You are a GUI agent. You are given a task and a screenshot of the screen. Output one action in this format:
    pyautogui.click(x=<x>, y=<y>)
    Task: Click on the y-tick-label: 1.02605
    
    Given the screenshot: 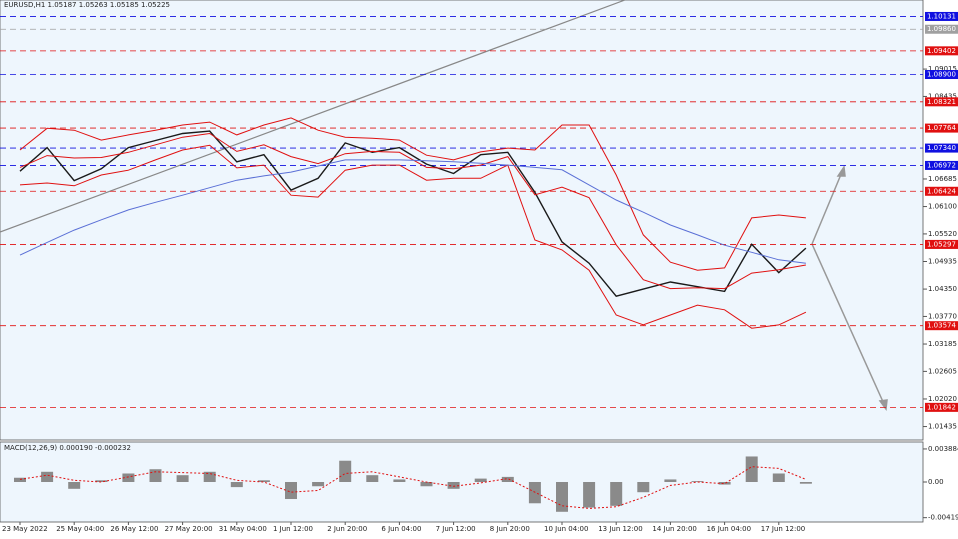 What is the action you would take?
    pyautogui.click(x=942, y=371)
    